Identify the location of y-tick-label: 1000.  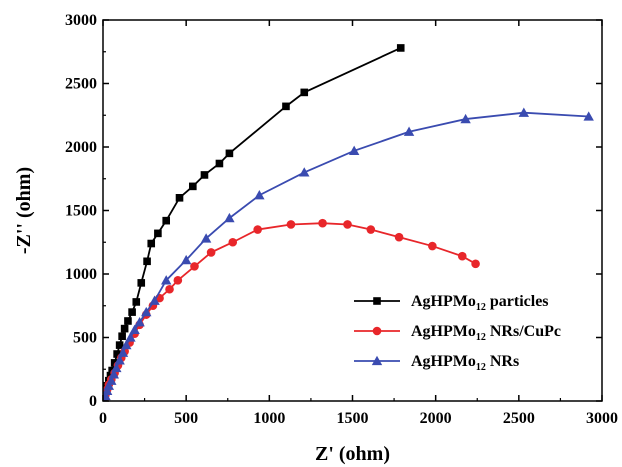
(81, 274).